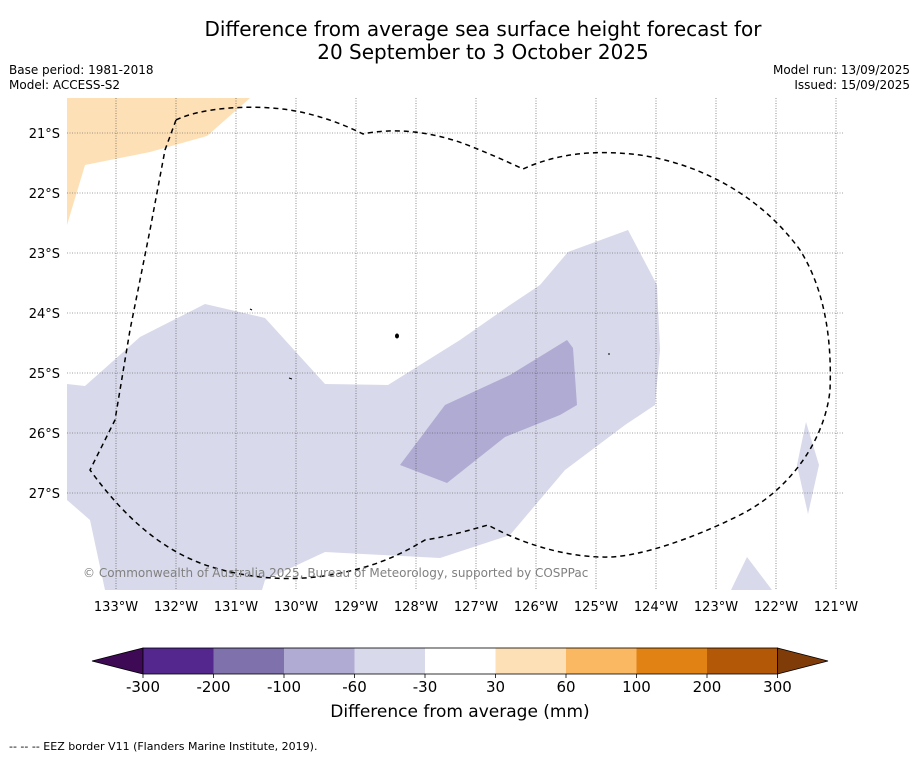 The image size is (919, 762). I want to click on colorbar-frame, so click(460, 661).